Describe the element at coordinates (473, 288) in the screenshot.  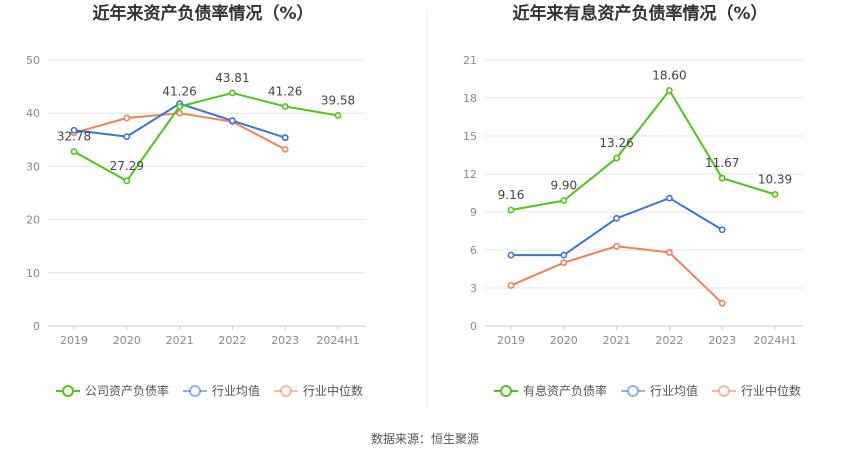
I see `y-tick-label: 3` at that location.